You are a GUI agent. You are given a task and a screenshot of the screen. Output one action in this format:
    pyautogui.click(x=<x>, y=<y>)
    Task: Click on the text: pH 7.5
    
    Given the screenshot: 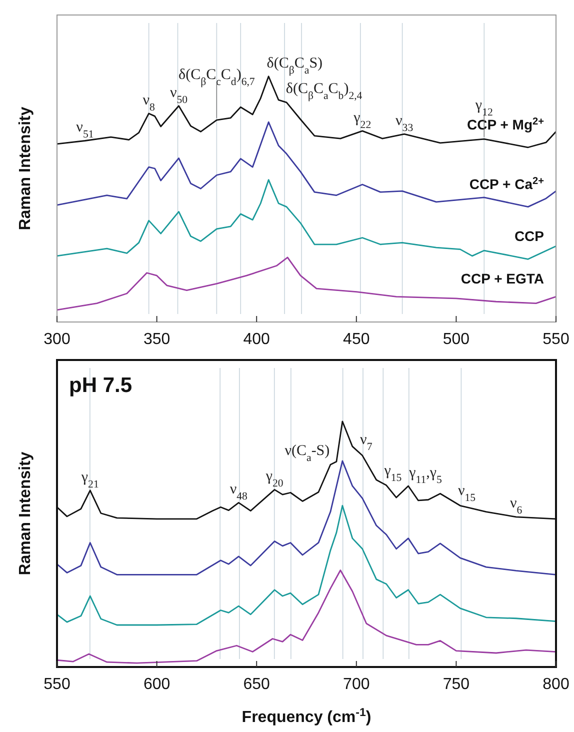 What is the action you would take?
    pyautogui.click(x=100, y=385)
    